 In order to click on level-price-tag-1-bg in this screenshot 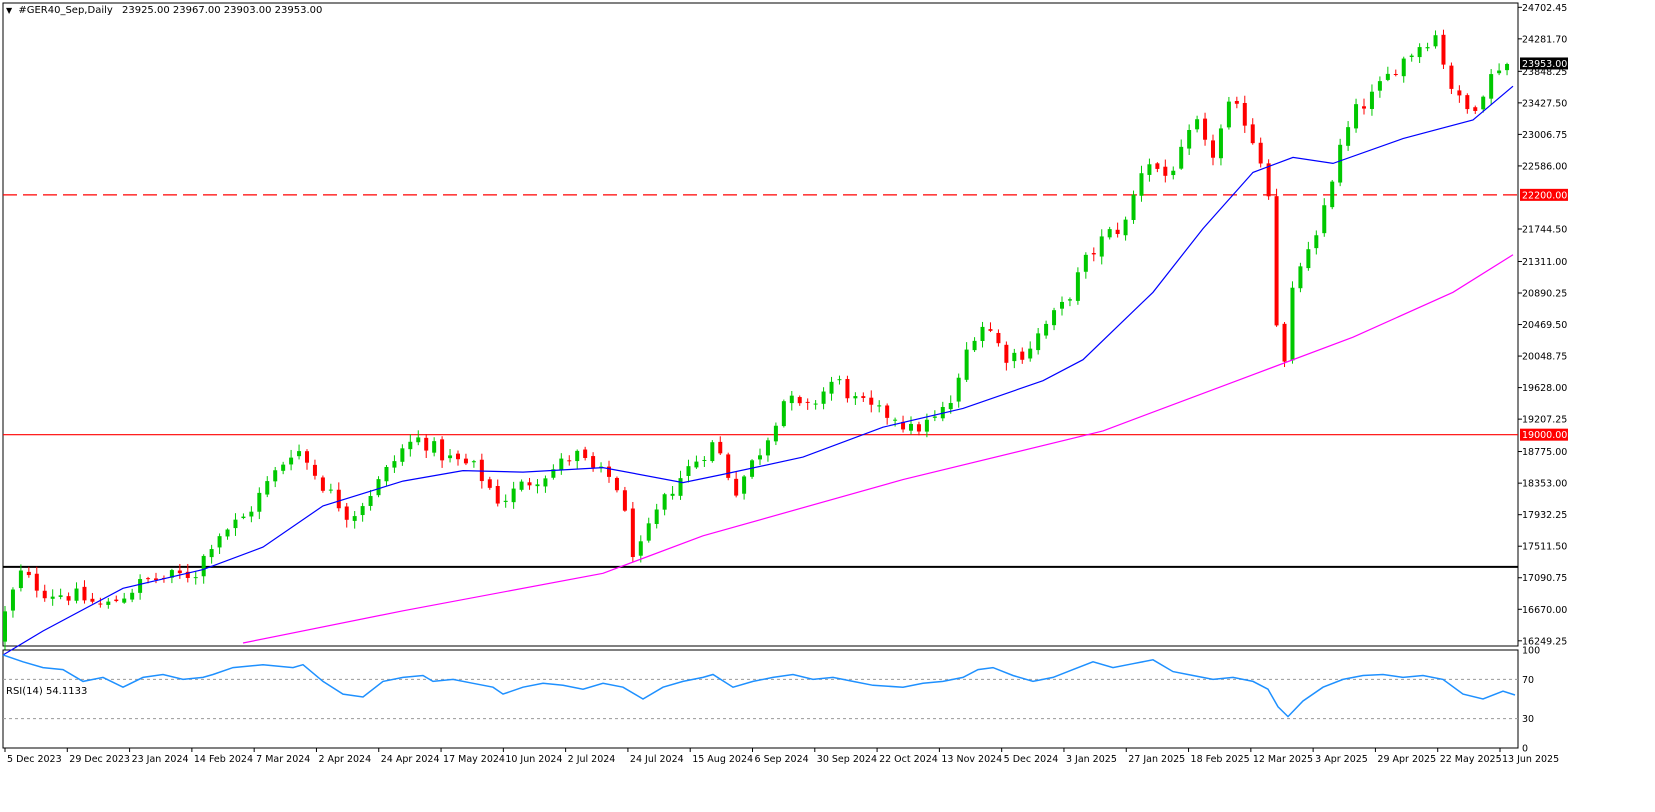, I will do `click(1544, 434)`.